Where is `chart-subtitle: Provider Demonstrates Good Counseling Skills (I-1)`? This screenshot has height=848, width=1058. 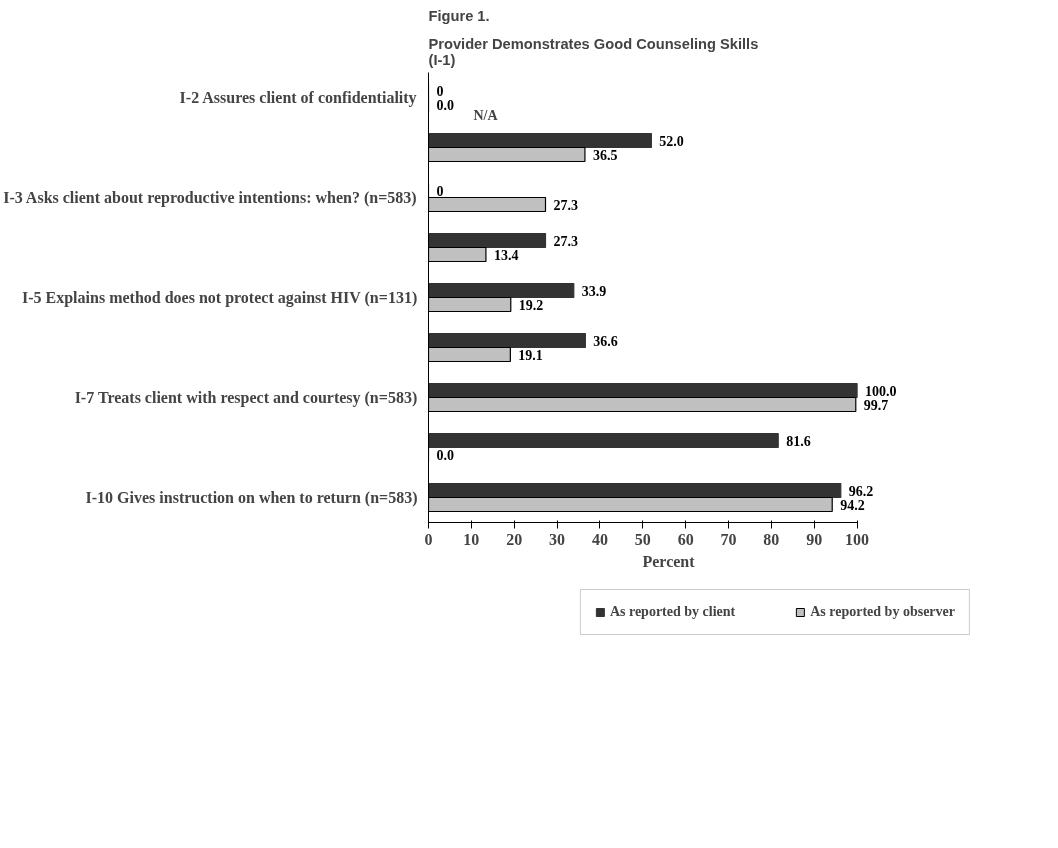 chart-subtitle: Provider Demonstrates Good Counseling Skills (I-1) is located at coordinates (593, 51).